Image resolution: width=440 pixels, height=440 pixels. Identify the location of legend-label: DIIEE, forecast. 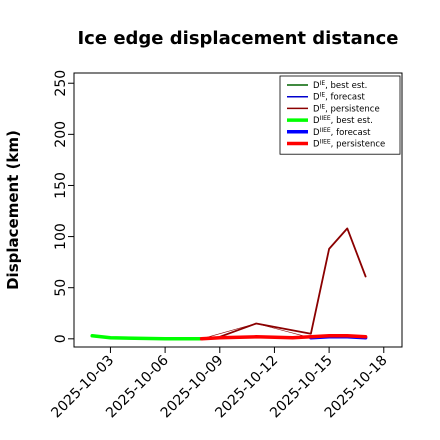
(342, 132).